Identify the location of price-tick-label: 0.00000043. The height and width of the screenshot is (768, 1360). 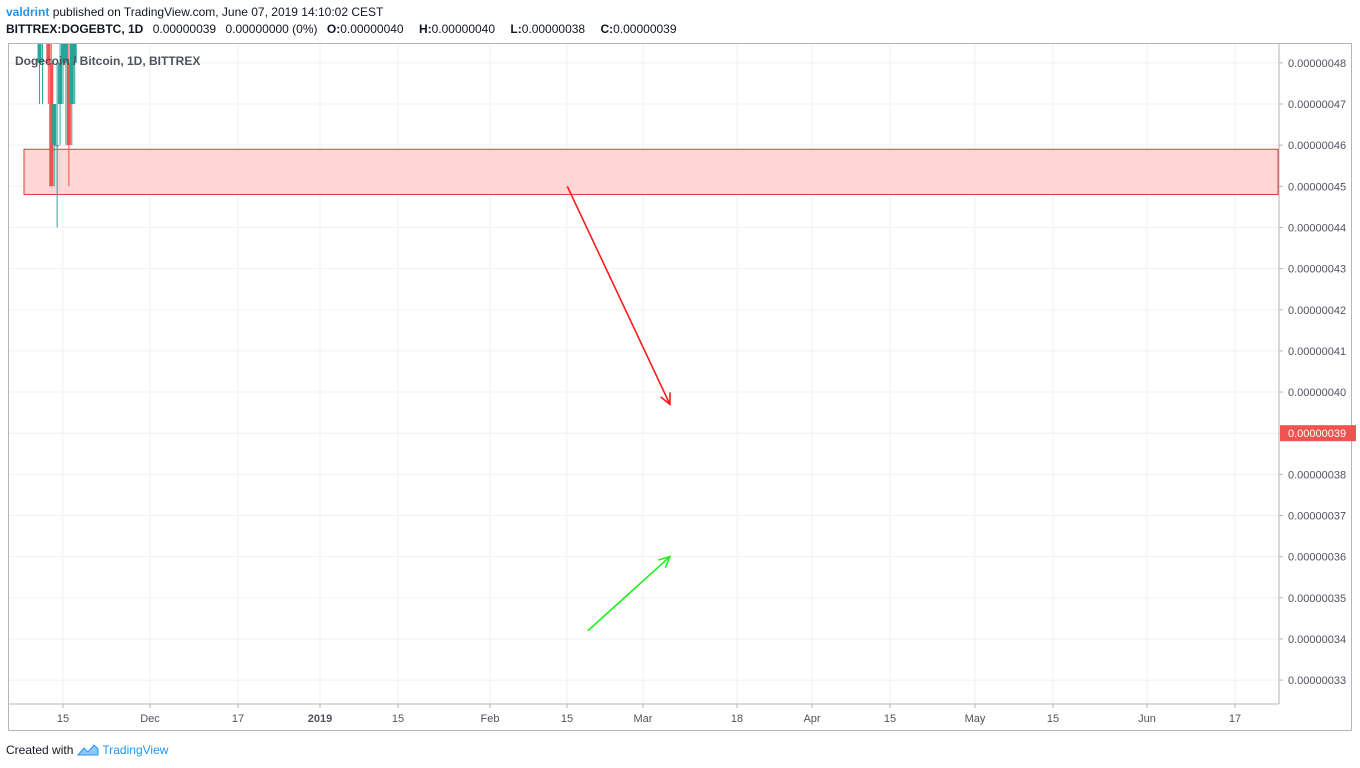
(1317, 270).